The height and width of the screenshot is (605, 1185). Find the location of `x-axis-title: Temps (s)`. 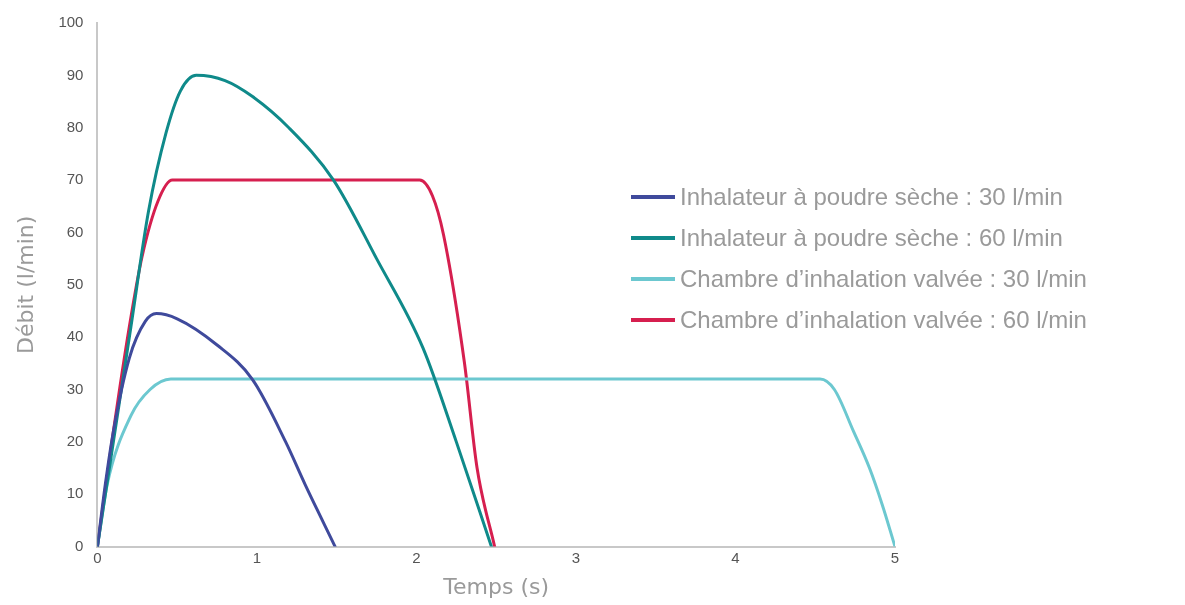

x-axis-title: Temps (s) is located at coordinates (496, 586).